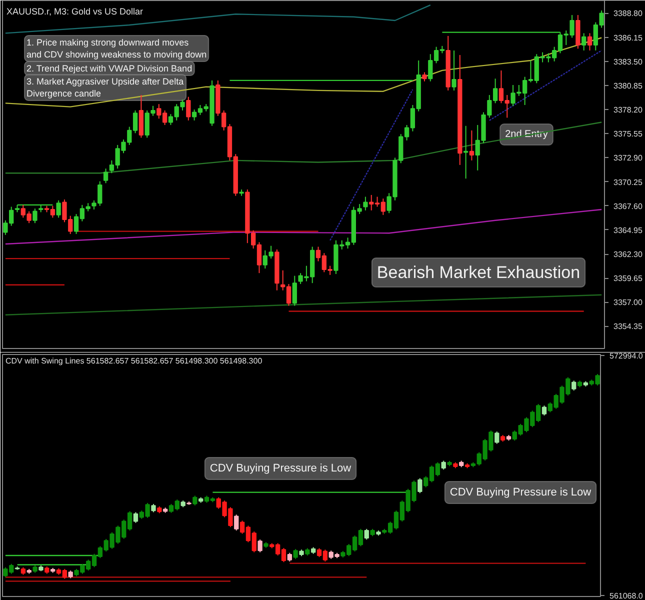  I want to click on annotation: 2. Trend Reject with VWAP Division Band, so click(109, 69).